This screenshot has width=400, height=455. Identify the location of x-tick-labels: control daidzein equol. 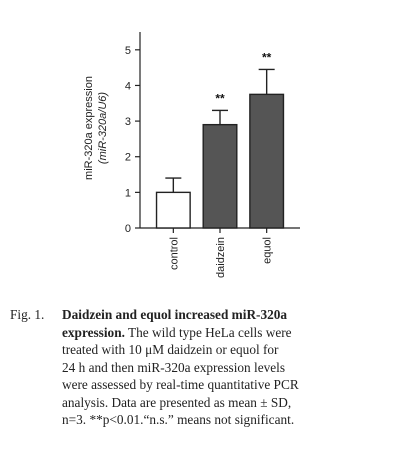
(220, 257).